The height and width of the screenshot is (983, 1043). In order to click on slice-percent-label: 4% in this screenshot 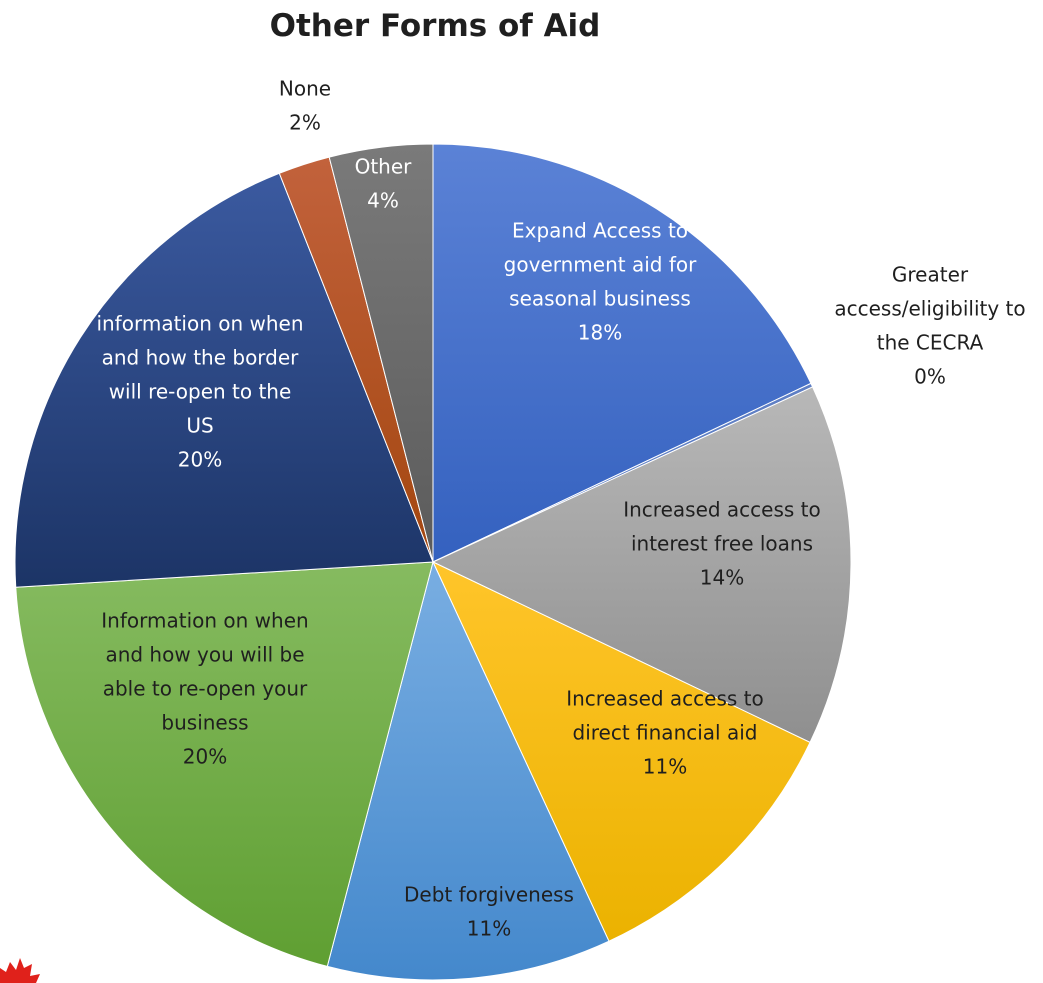, I will do `click(383, 201)`.